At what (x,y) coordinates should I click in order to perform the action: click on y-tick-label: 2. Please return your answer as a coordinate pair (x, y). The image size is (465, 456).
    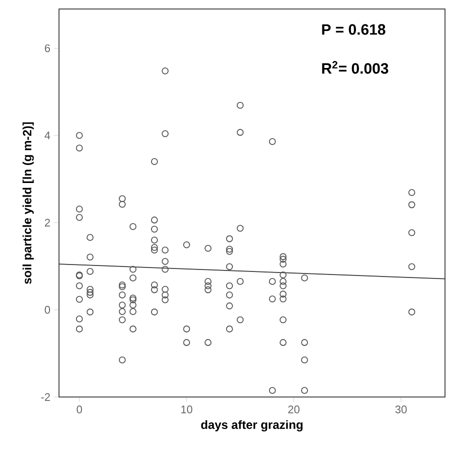
    Looking at the image, I should click on (47, 222).